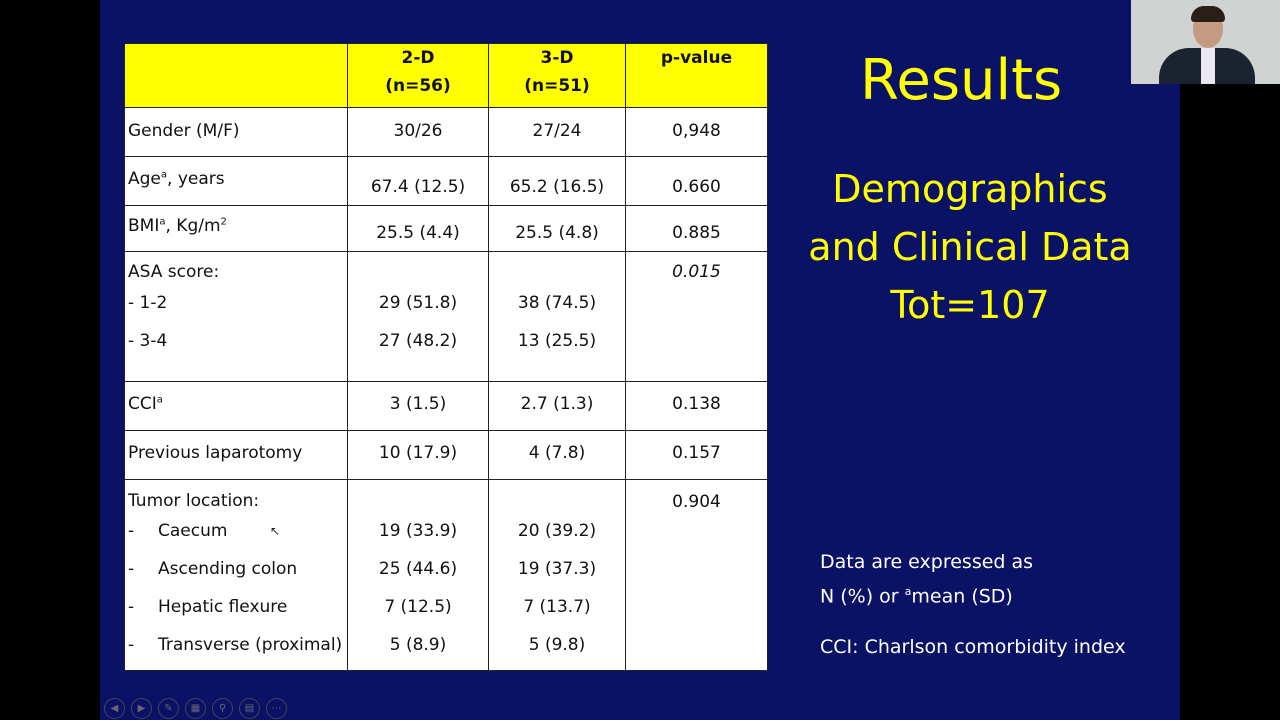 The image size is (1280, 720). Describe the element at coordinates (557, 75) in the screenshot. I see `header-3d: 3-D (n=51)` at that location.